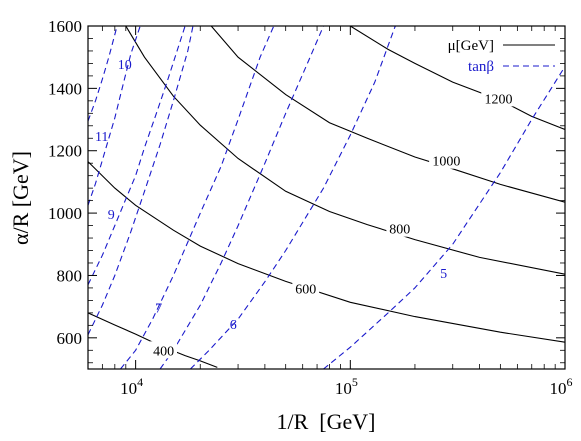 The height and width of the screenshot is (441, 581). I want to click on y-axis-label: α/R [GeV], so click(20, 198).